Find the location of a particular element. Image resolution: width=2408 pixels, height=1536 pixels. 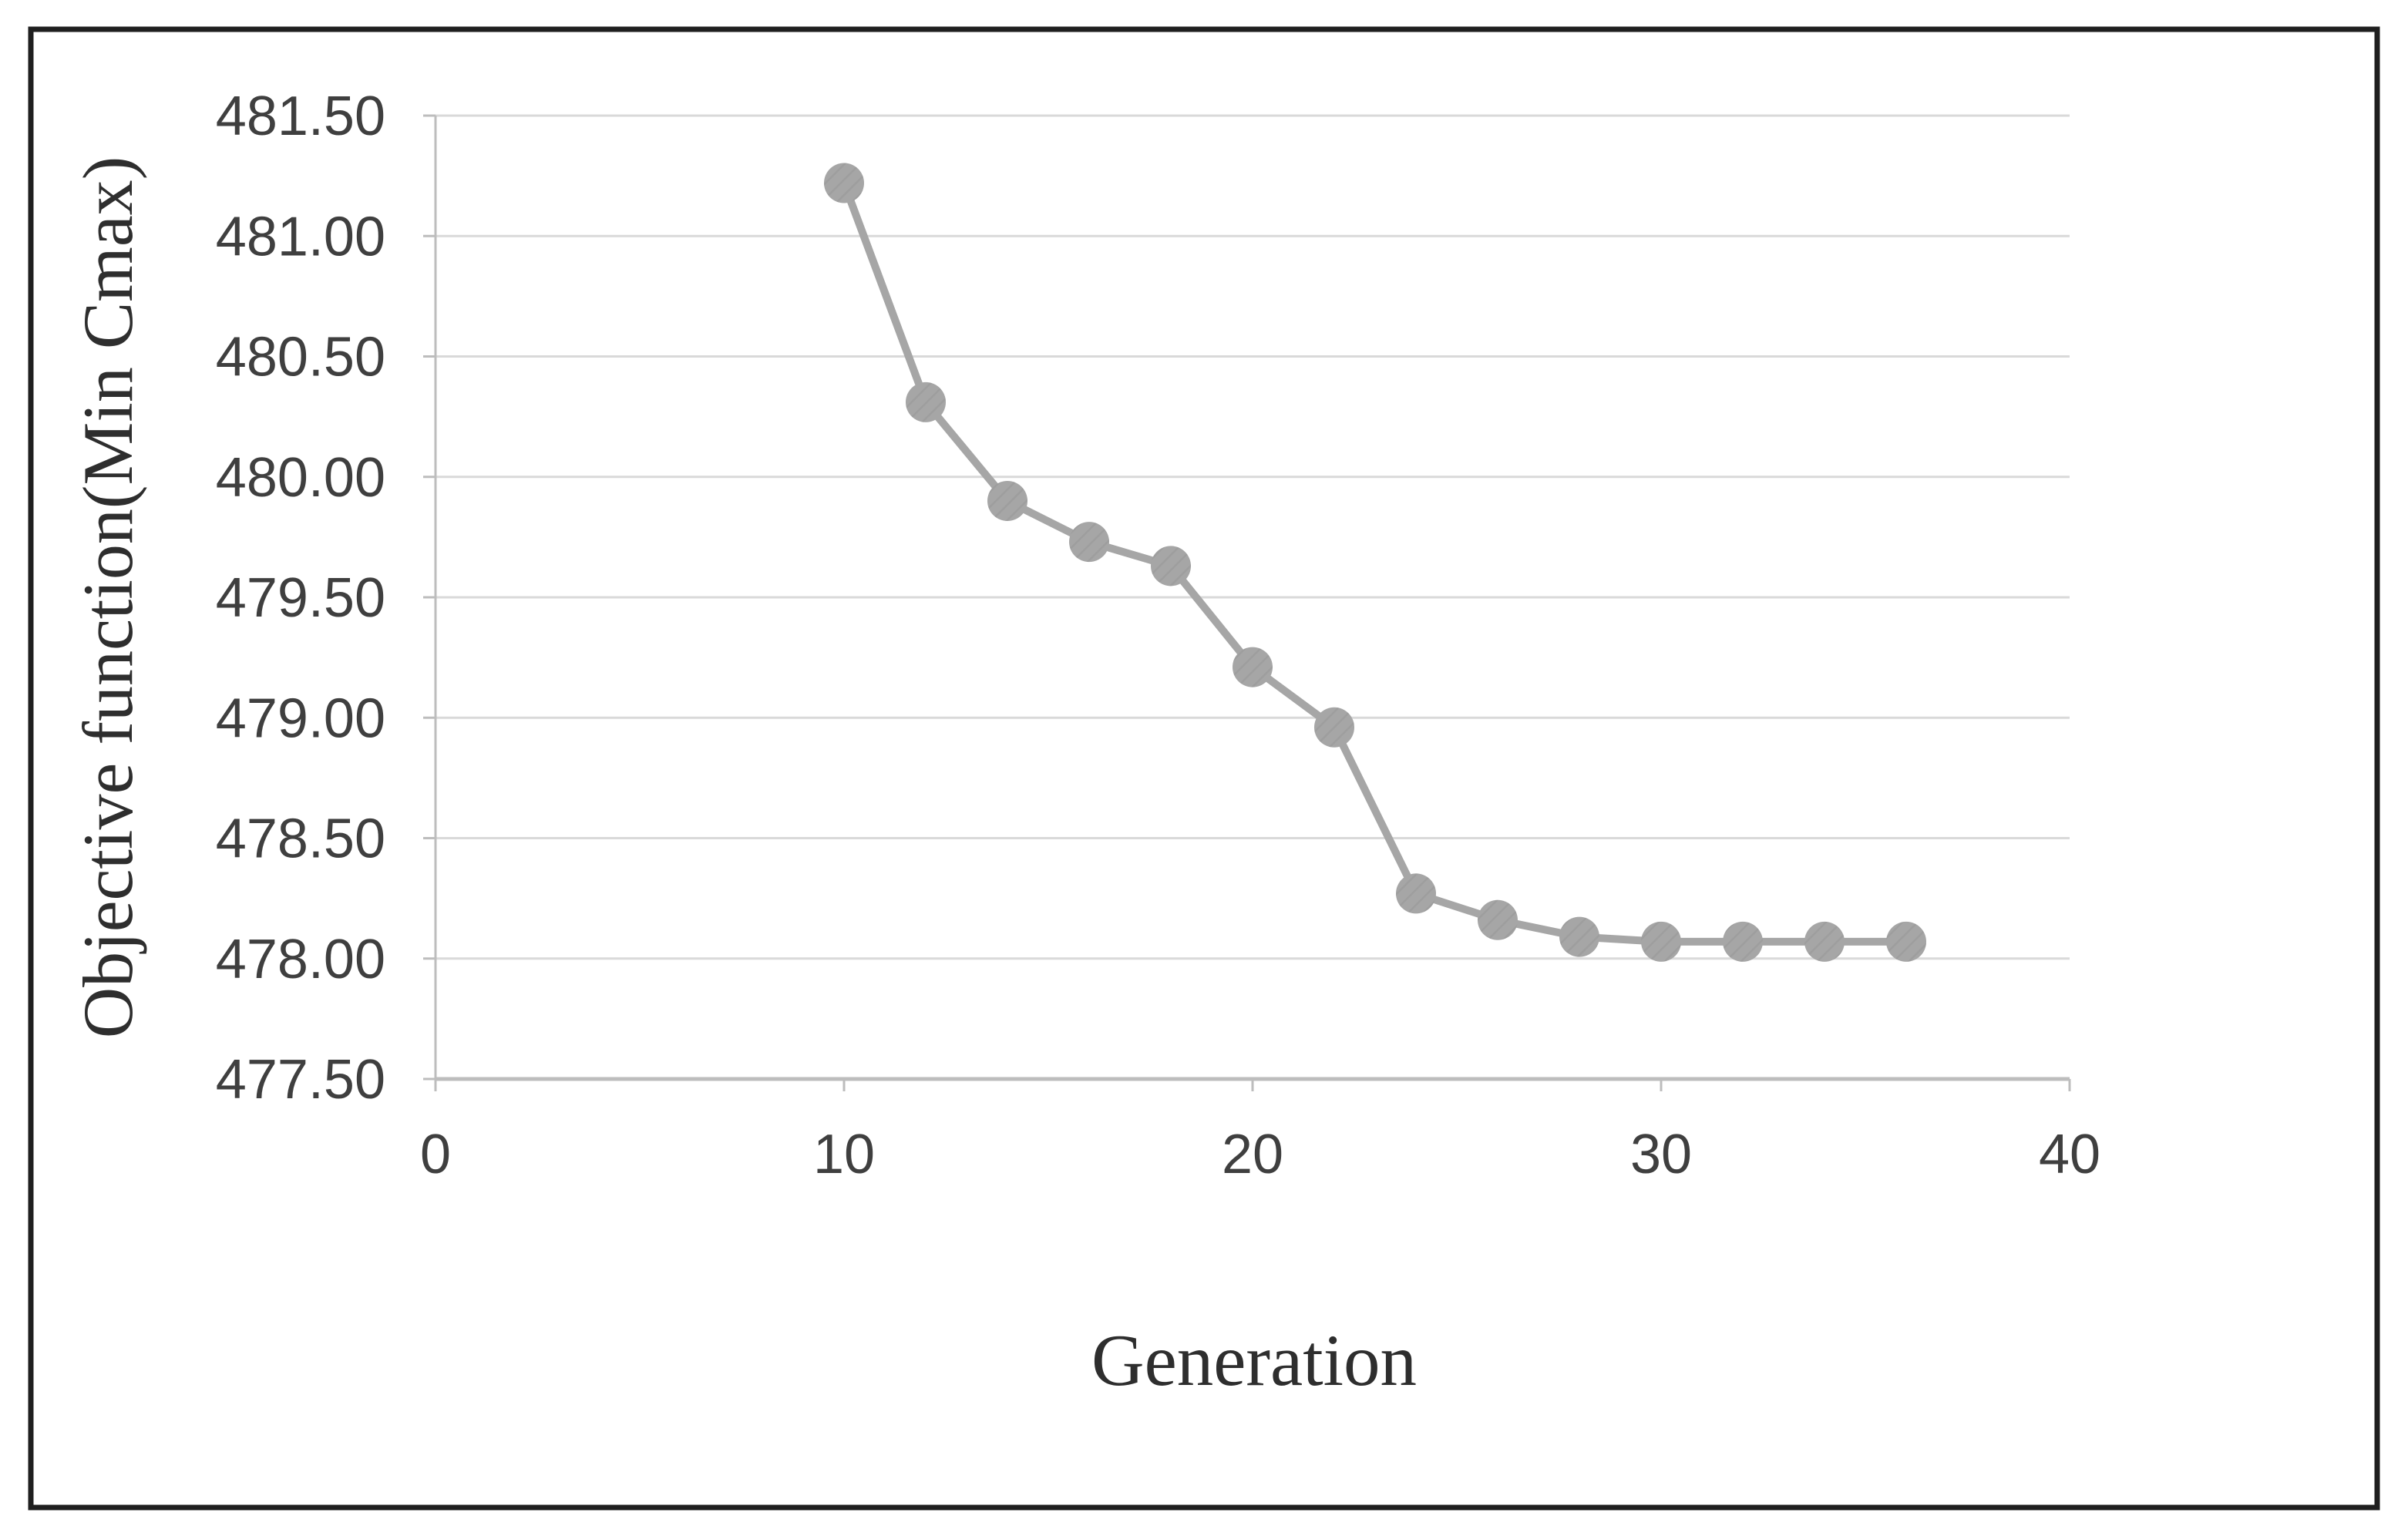

y-tick-label: 480.00 is located at coordinates (300, 478).